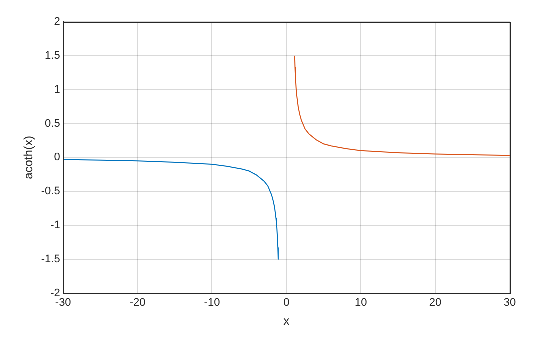 The image size is (560, 337). Describe the element at coordinates (29, 158) in the screenshot. I see `y-axis-title: acoth(x)` at that location.